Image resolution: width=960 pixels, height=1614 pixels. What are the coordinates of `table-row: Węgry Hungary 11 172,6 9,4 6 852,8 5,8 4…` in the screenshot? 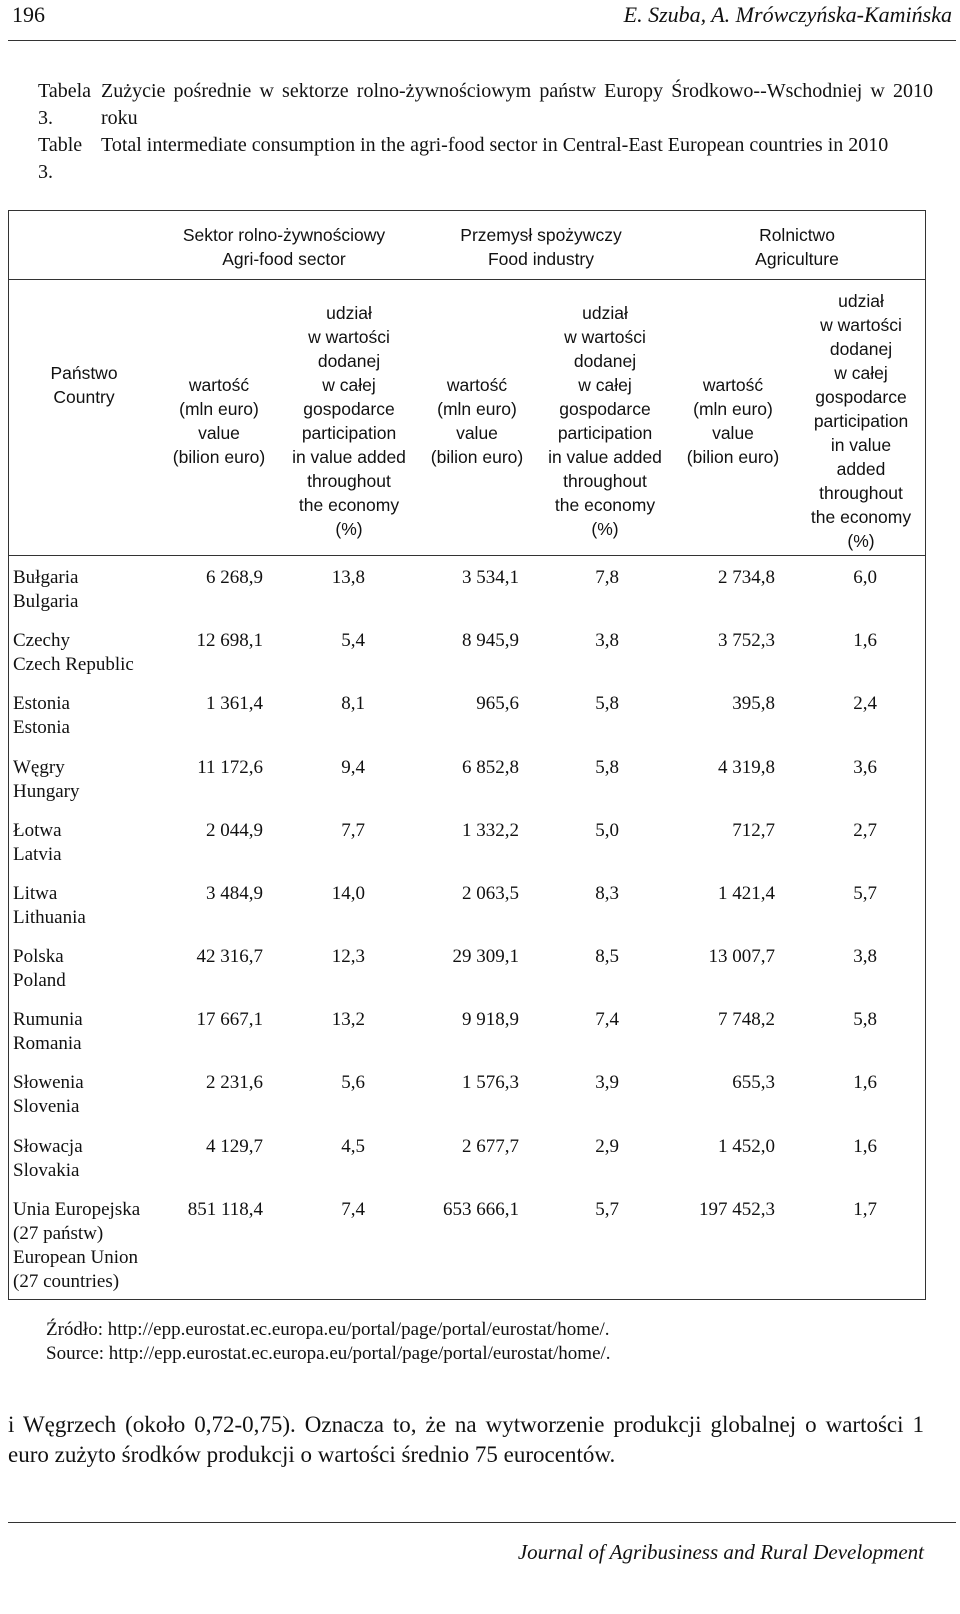 It's located at (467, 787).